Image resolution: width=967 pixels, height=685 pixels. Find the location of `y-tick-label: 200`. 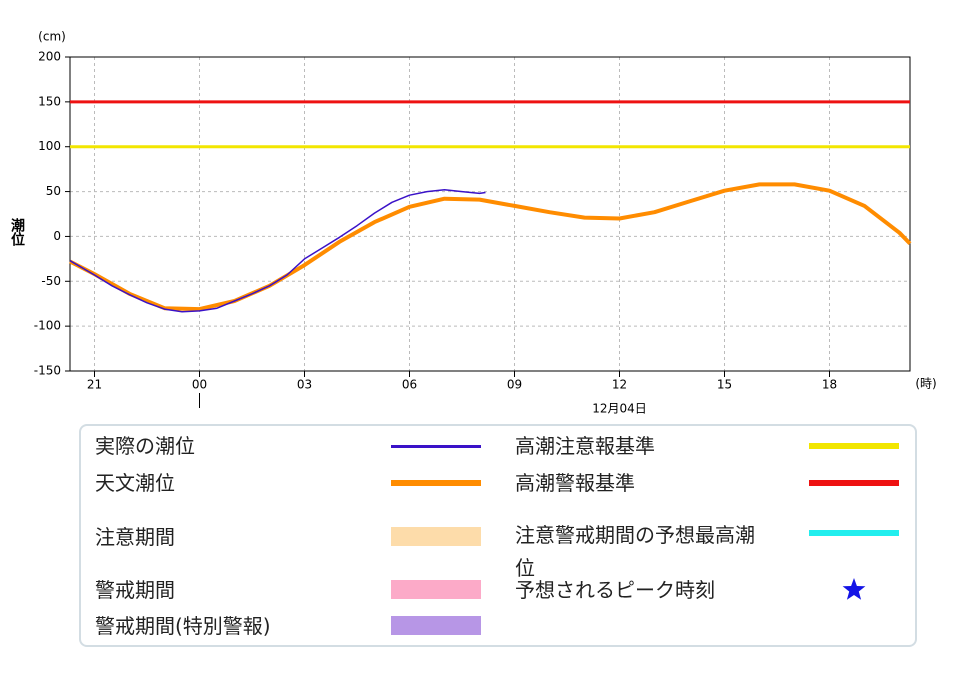

y-tick-label: 200 is located at coordinates (49, 57).